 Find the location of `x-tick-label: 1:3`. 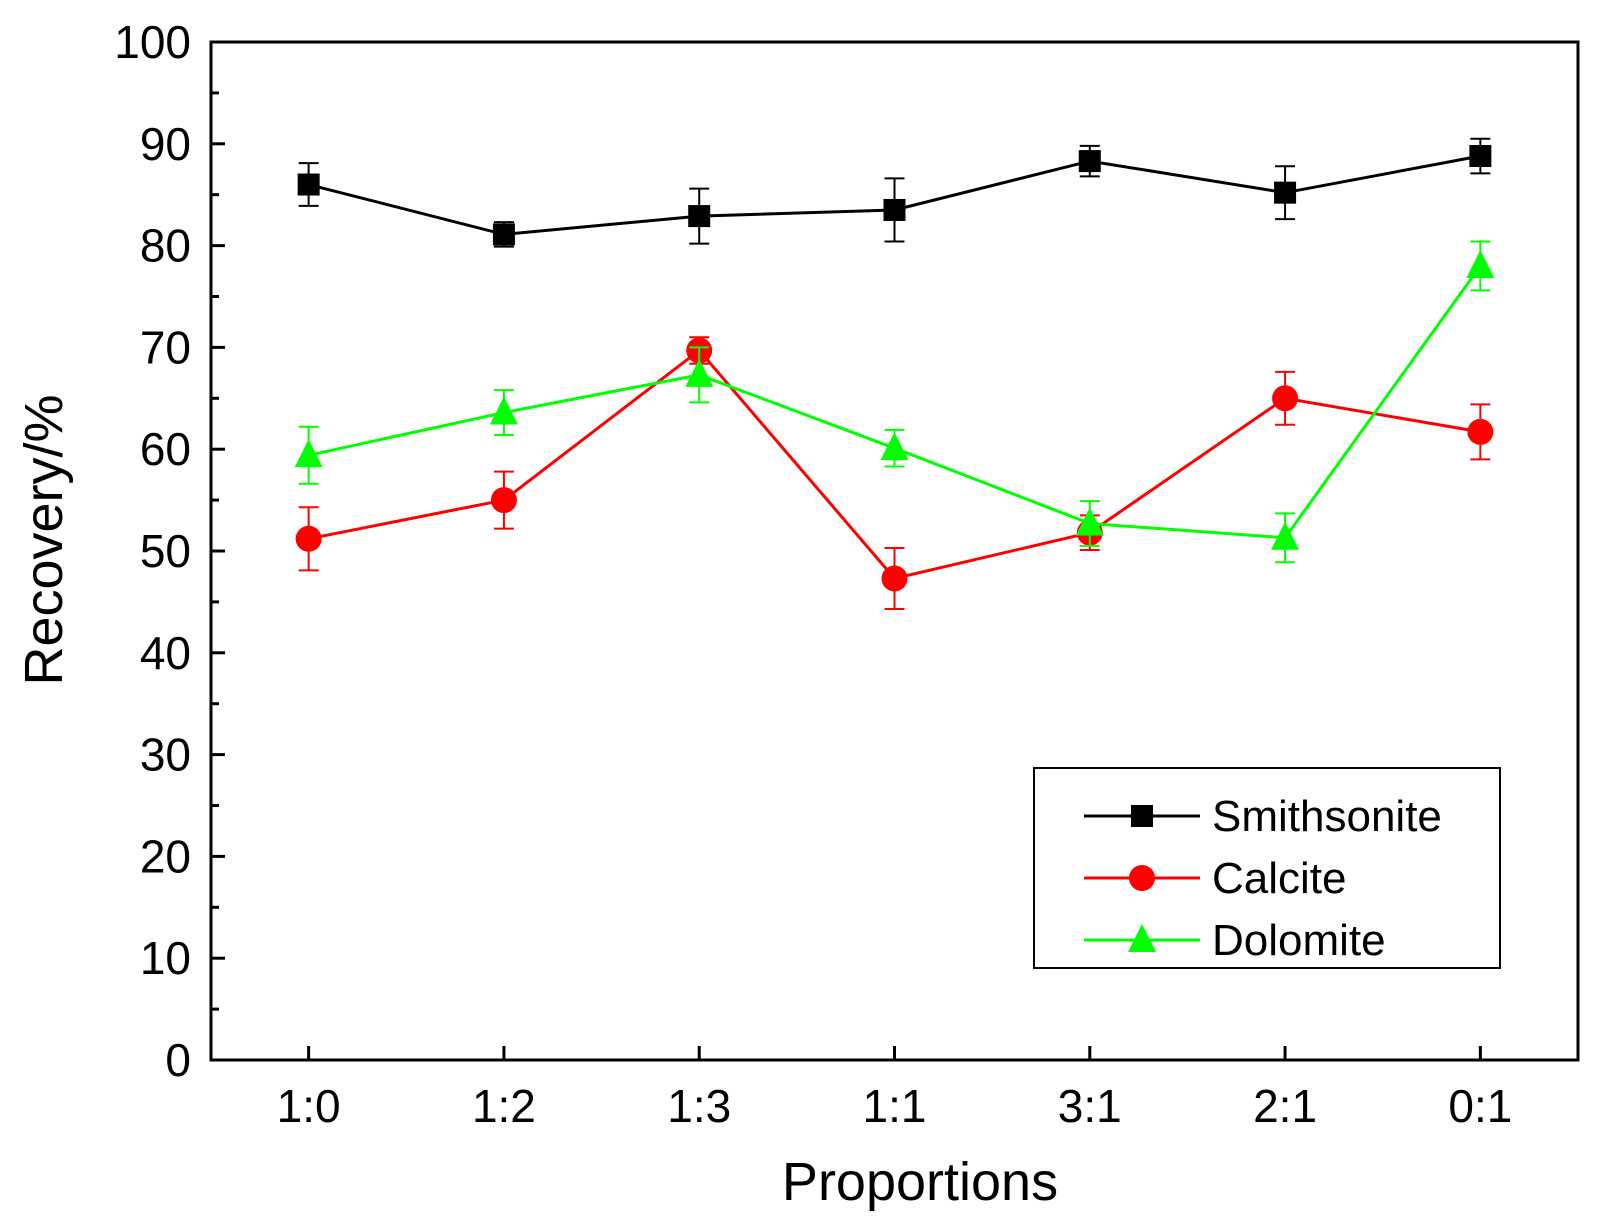

x-tick-label: 1:3 is located at coordinates (699, 1106).